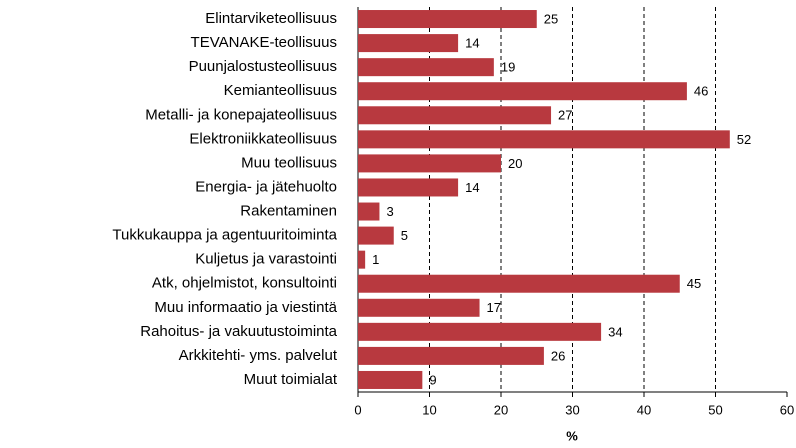 The width and height of the screenshot is (796, 448). What do you see at coordinates (375, 259) in the screenshot?
I see `value-label: 1` at bounding box center [375, 259].